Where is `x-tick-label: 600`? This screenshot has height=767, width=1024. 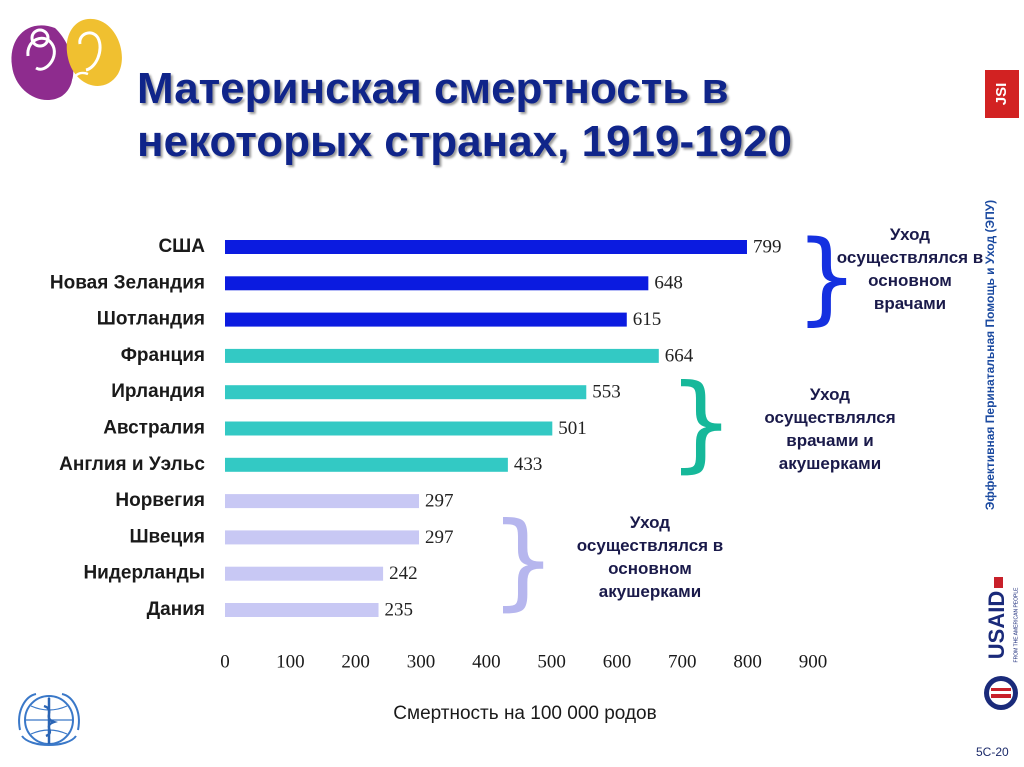
x-tick-label: 600 is located at coordinates (617, 661).